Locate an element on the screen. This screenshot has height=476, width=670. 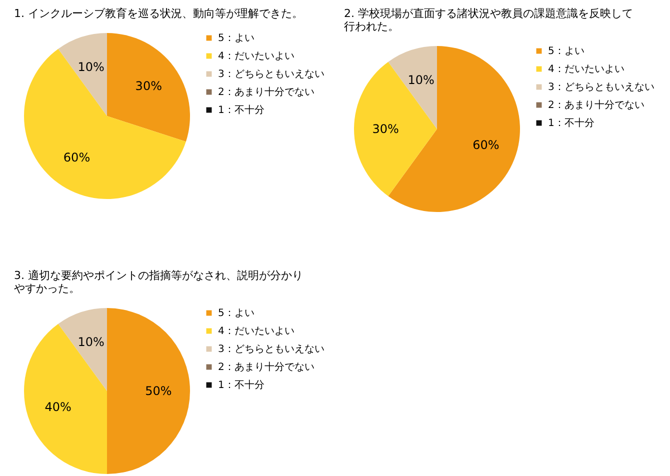
chart-title: 3. 適切な要約やポイントの指摘等がなされ、説明が分かりやすかった。 is located at coordinates (158, 282).